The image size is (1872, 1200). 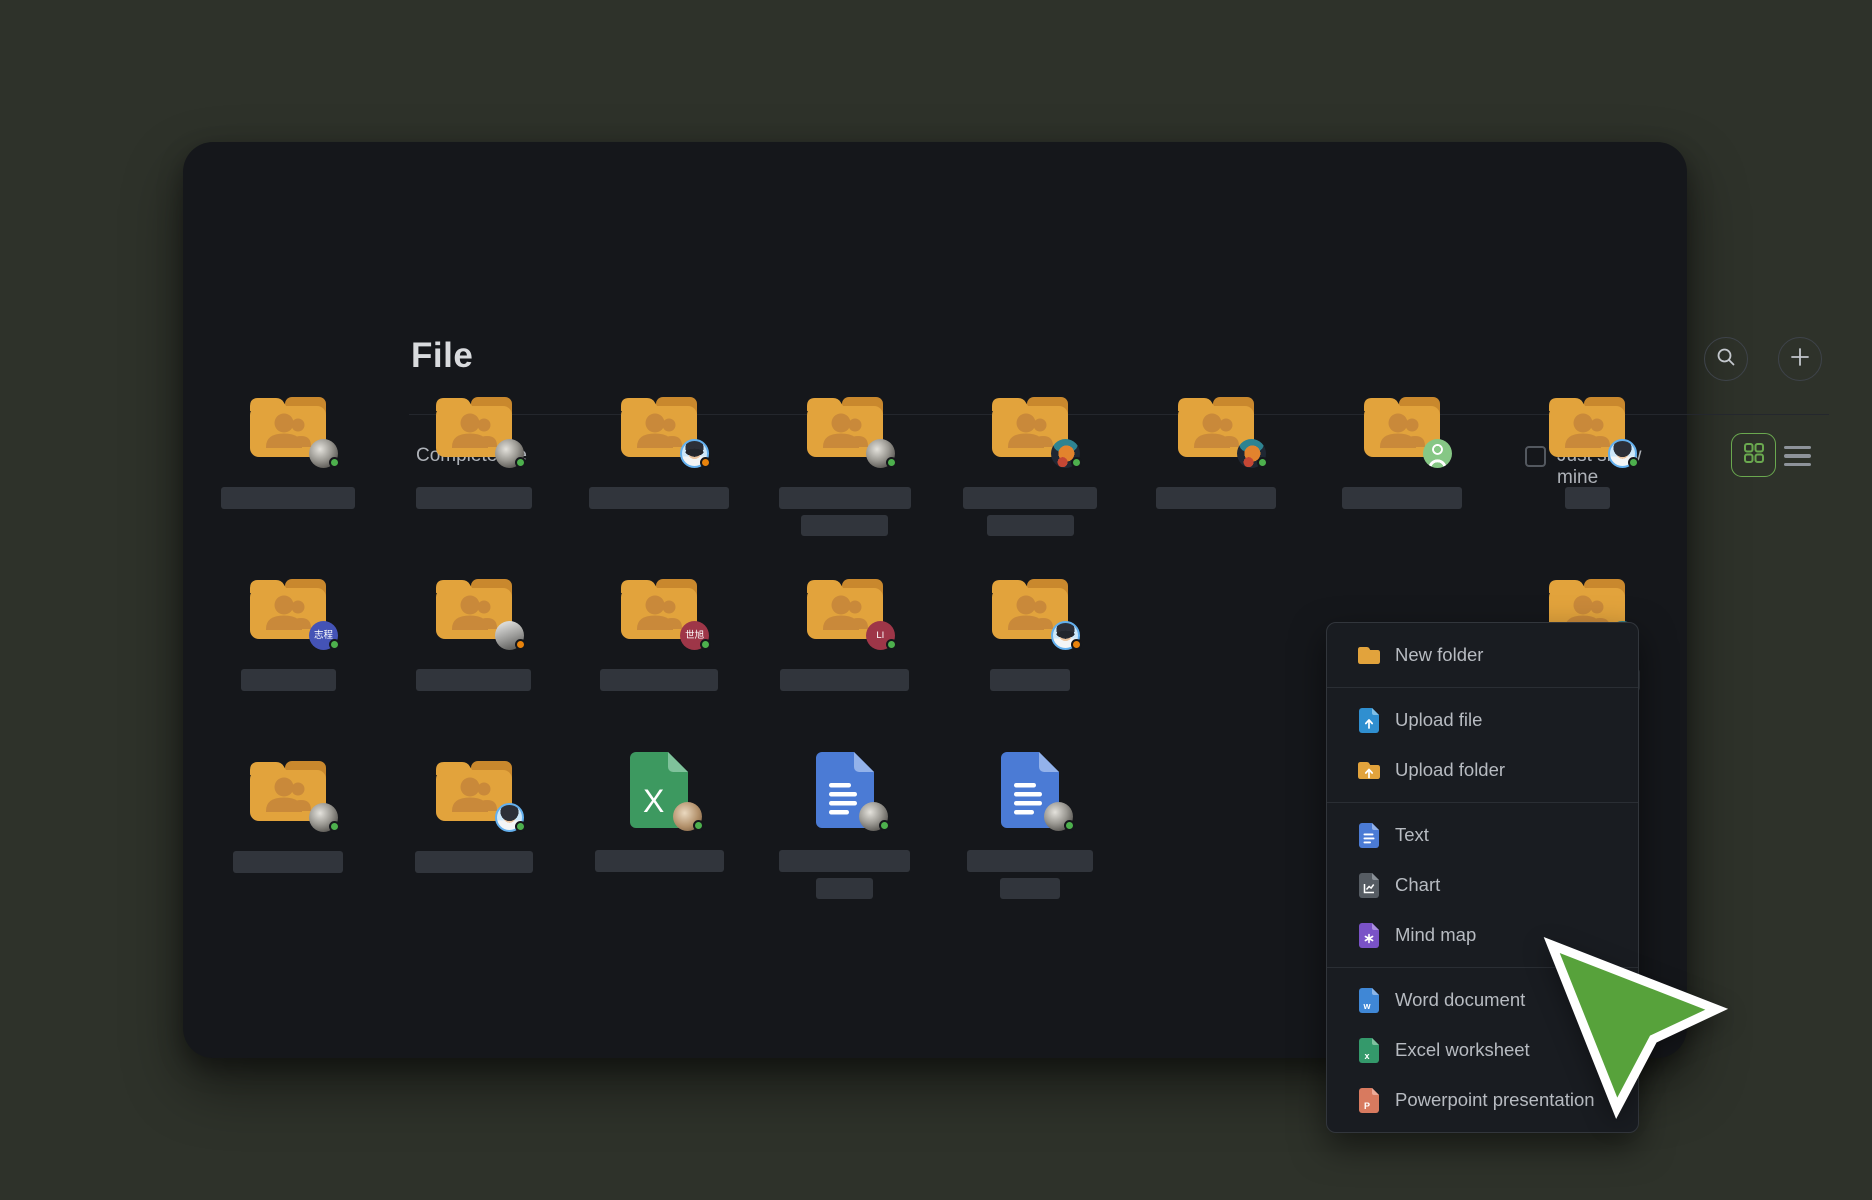 I want to click on shared-folder-icon: LI, so click(x=851, y=610).